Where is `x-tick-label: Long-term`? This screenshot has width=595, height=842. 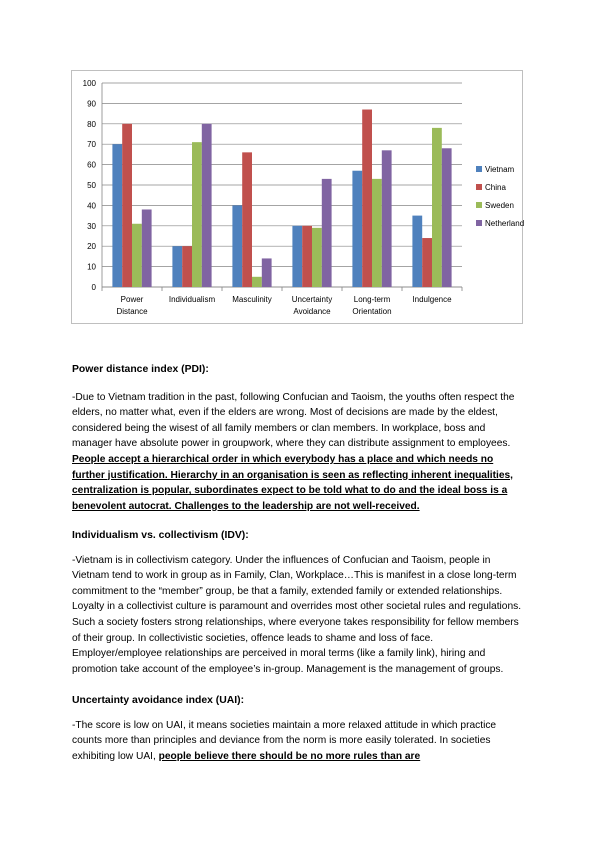
x-tick-label: Long-term is located at coordinates (372, 299).